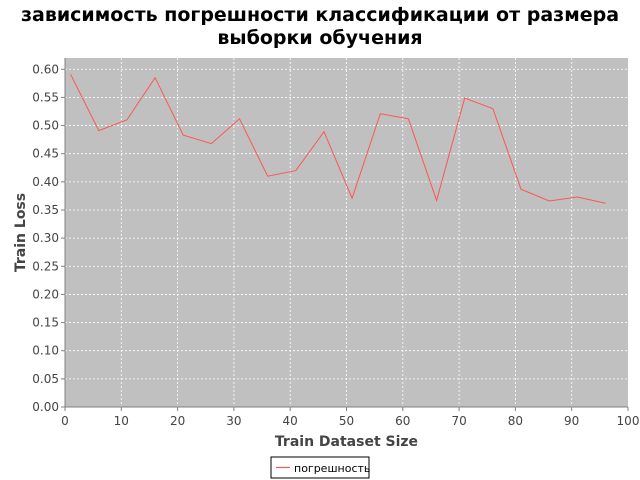 The width and height of the screenshot is (640, 480). I want to click on x-tick-label: 20, so click(177, 421).